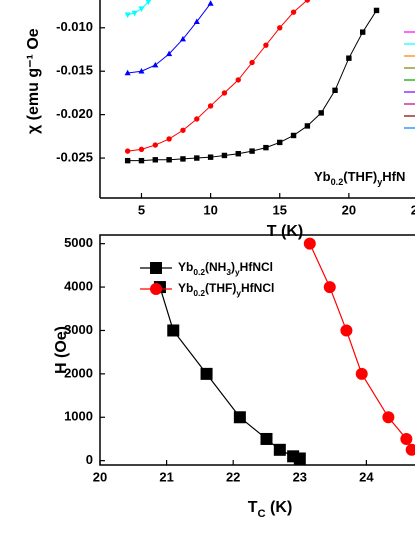 This screenshot has height=537, width=415. I want to click on x-tick-label: 22, so click(233, 476).